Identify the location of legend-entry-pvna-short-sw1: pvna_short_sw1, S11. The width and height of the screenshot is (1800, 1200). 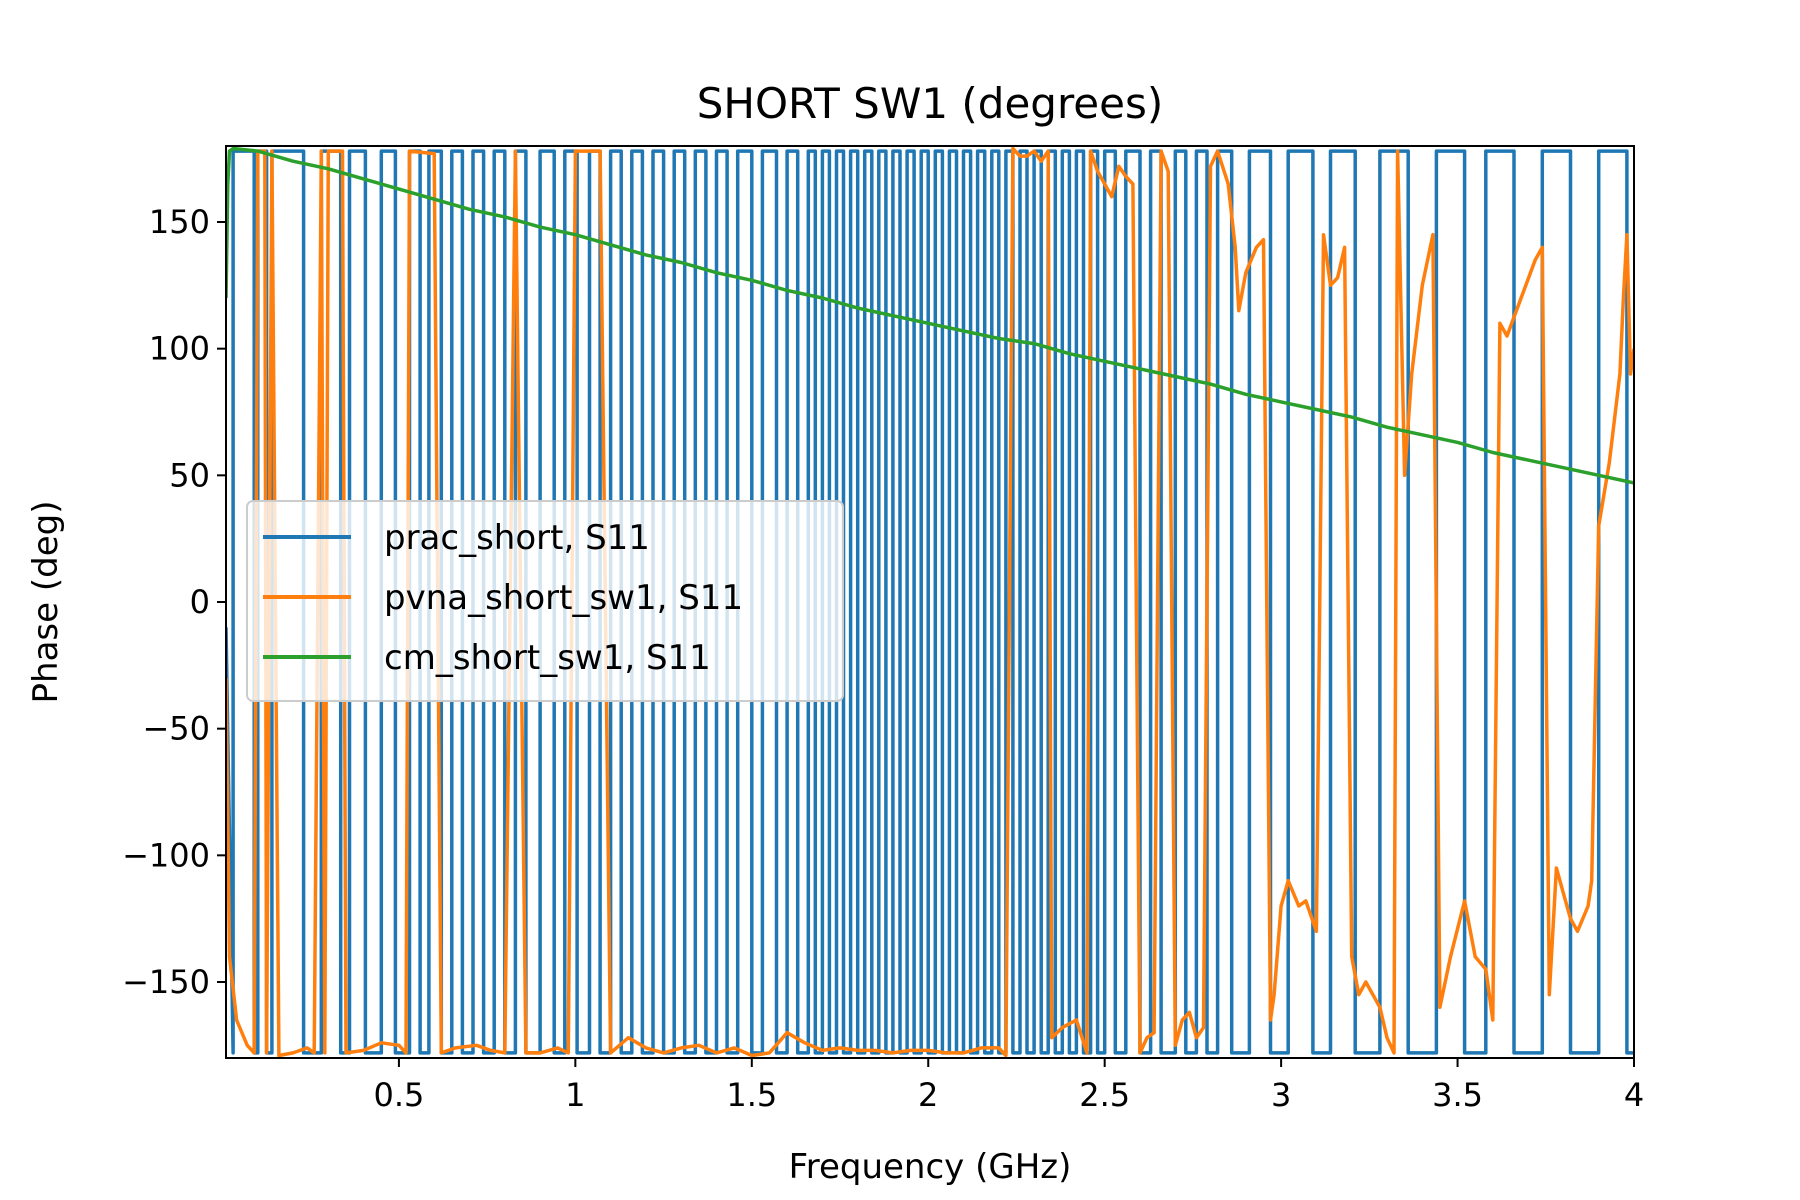
(563, 598).